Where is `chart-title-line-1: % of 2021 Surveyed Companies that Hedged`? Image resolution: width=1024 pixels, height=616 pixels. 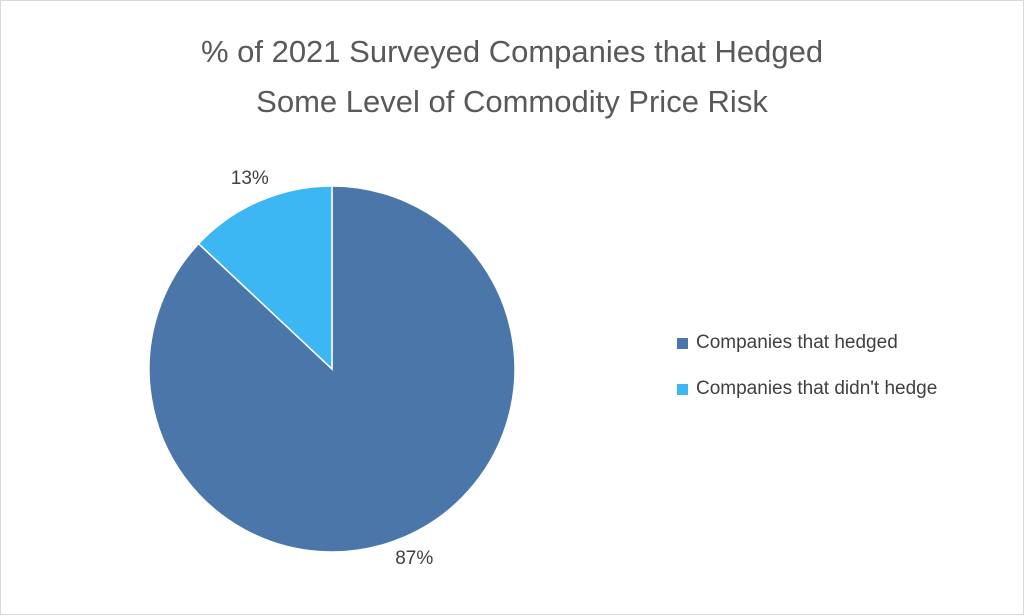 chart-title-line-1: % of 2021 Surveyed Companies that Hedged is located at coordinates (512, 51).